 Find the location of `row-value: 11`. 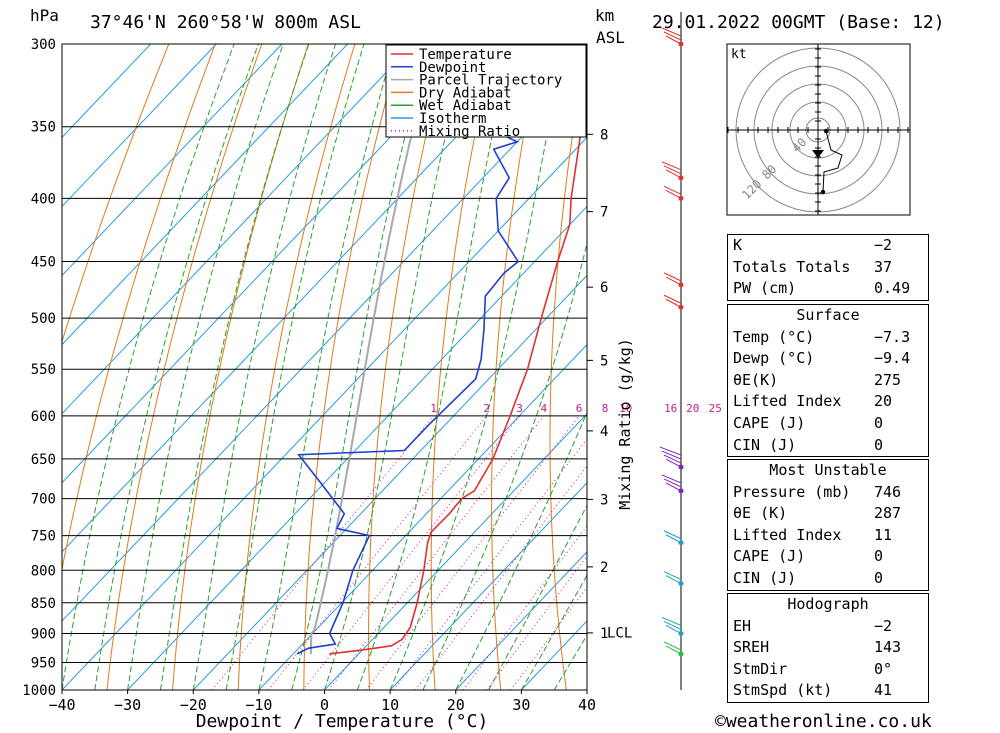

row-value: 11 is located at coordinates (883, 534).